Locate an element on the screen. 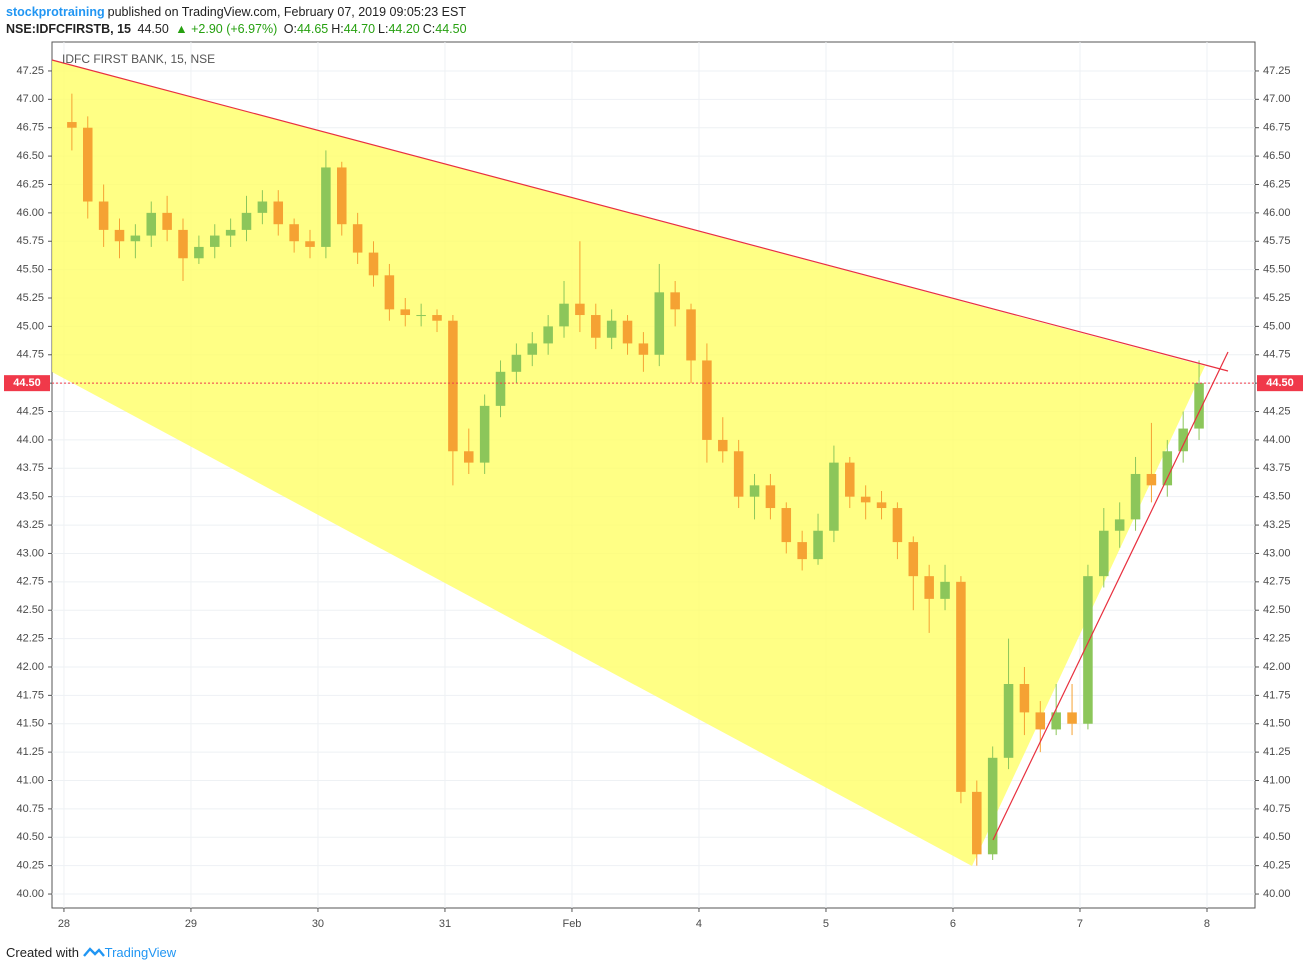 This screenshot has height=972, width=1307. x-tick-label: 30 is located at coordinates (318, 924).